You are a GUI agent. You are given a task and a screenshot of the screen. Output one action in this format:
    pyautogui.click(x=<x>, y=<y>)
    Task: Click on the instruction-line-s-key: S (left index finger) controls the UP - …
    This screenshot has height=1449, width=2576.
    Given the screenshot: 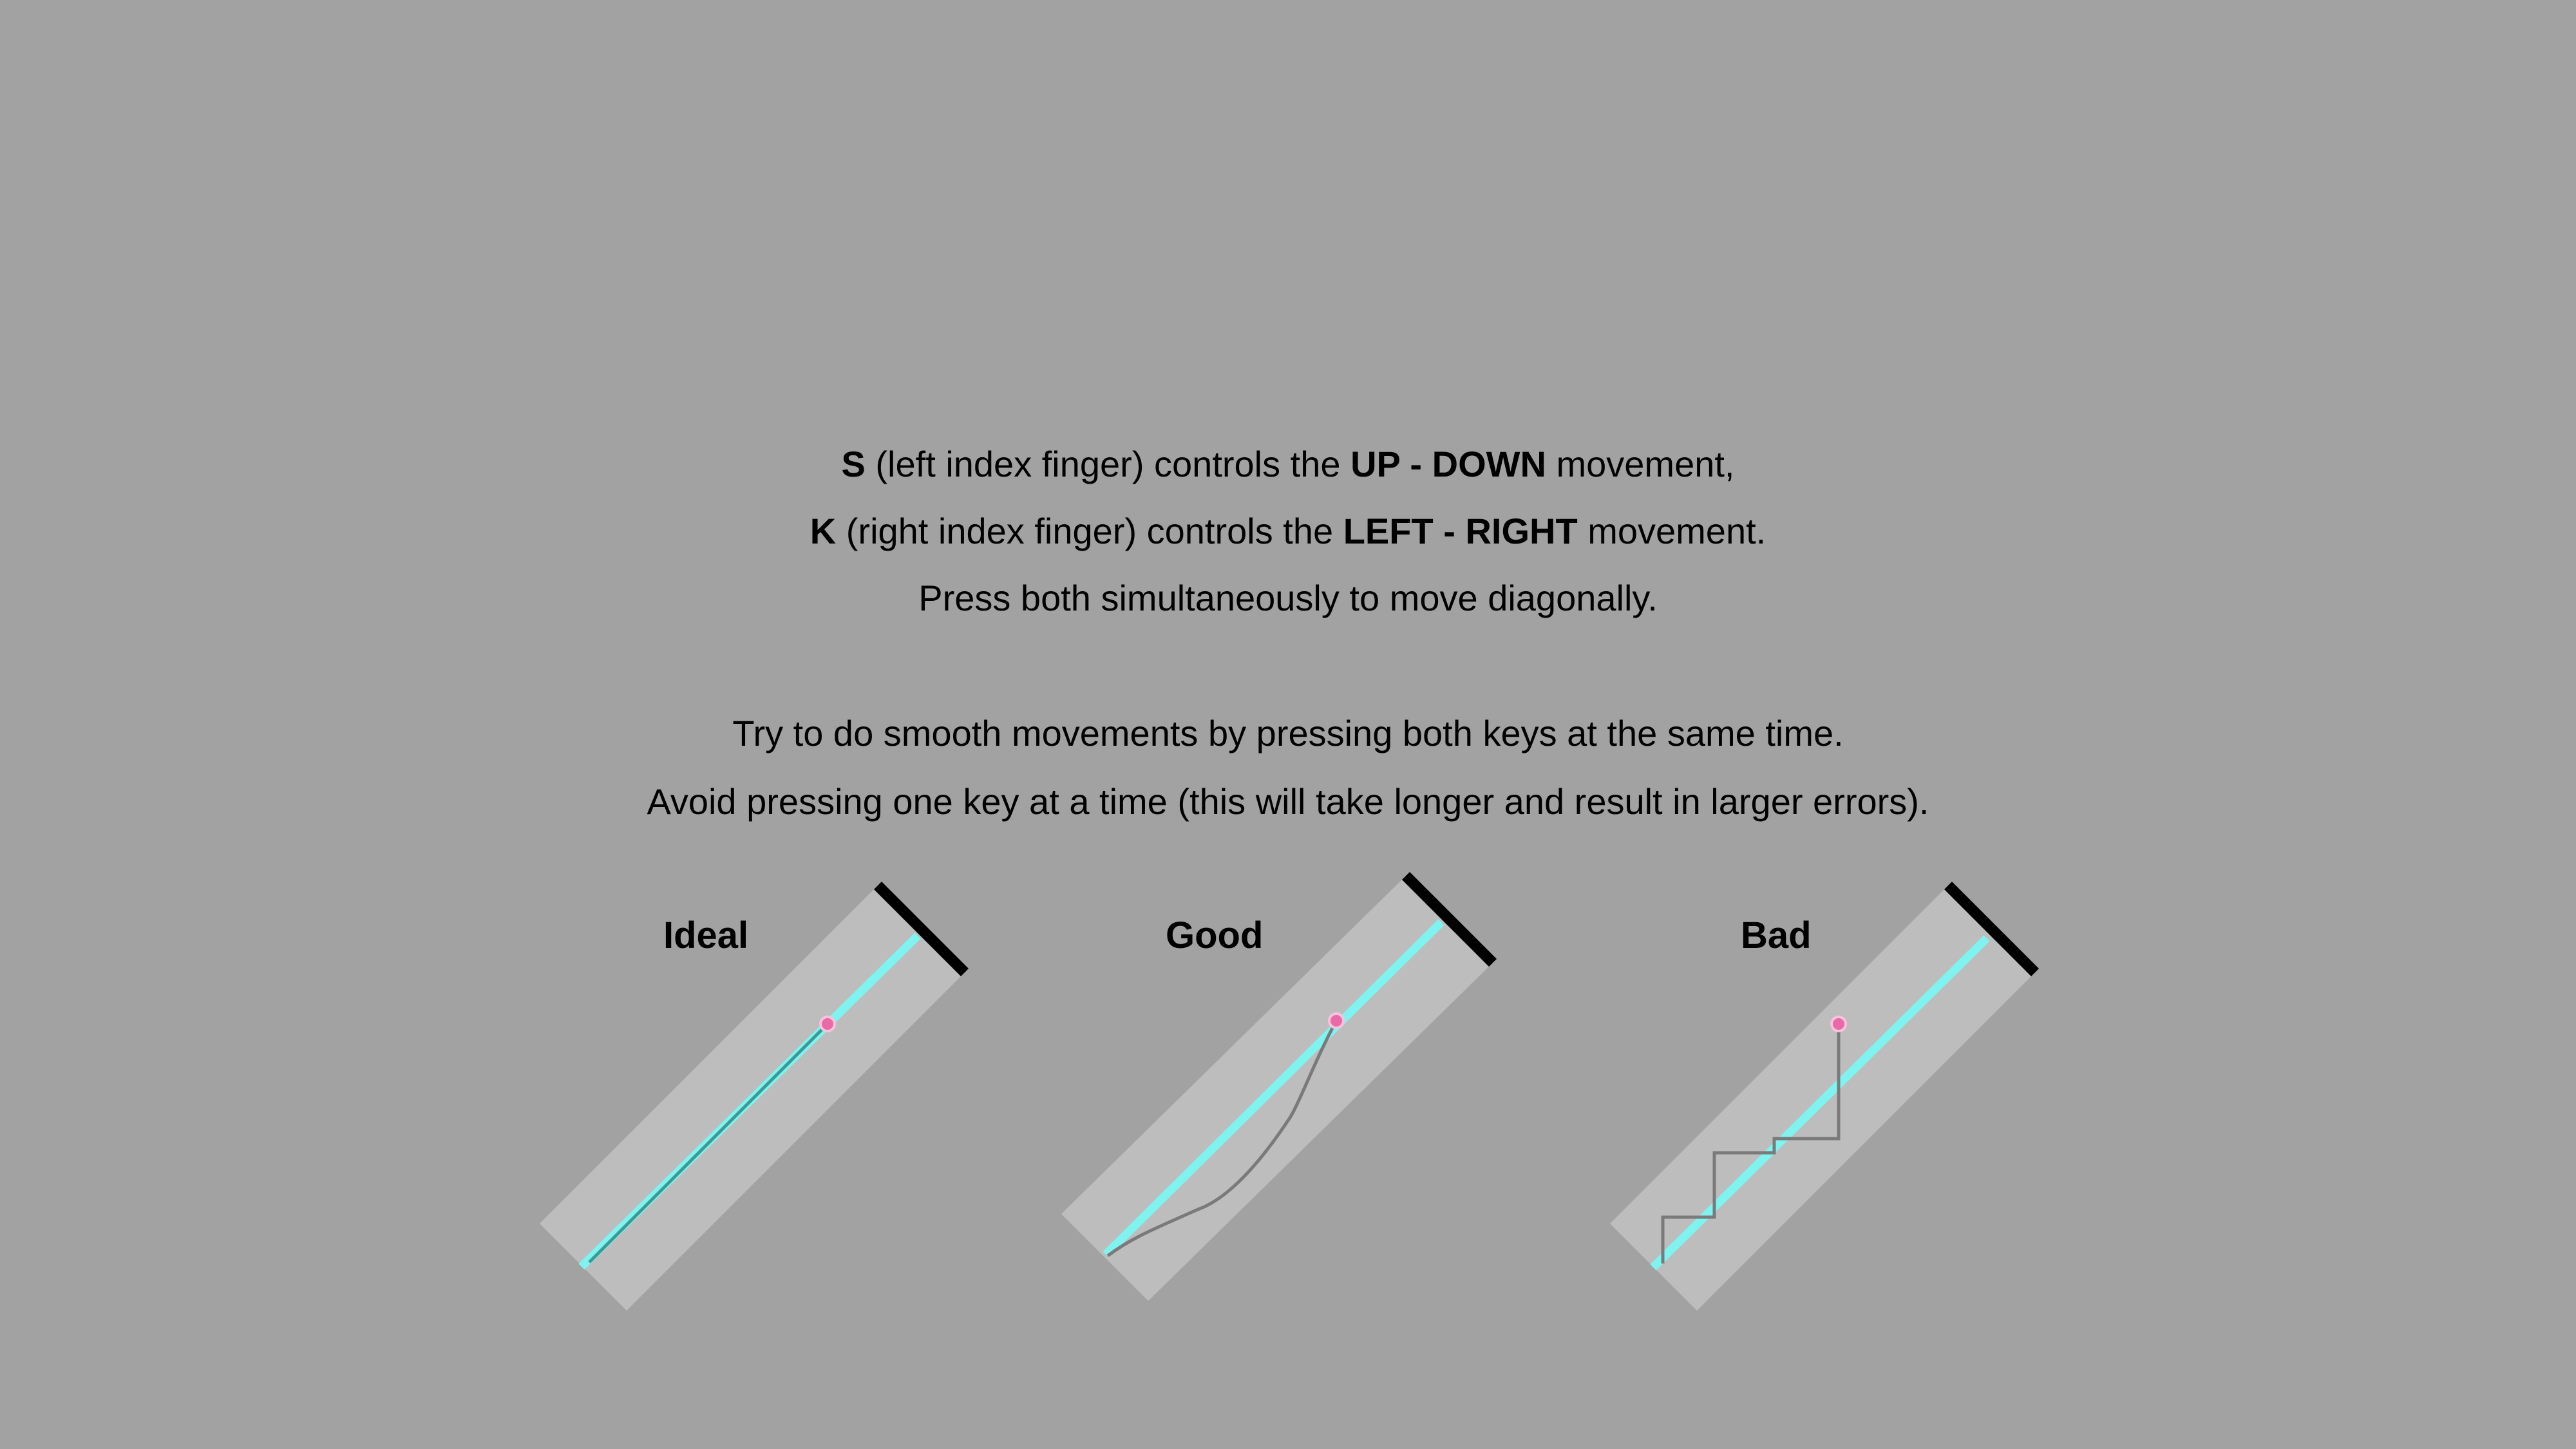 What is the action you would take?
    pyautogui.click(x=1288, y=464)
    